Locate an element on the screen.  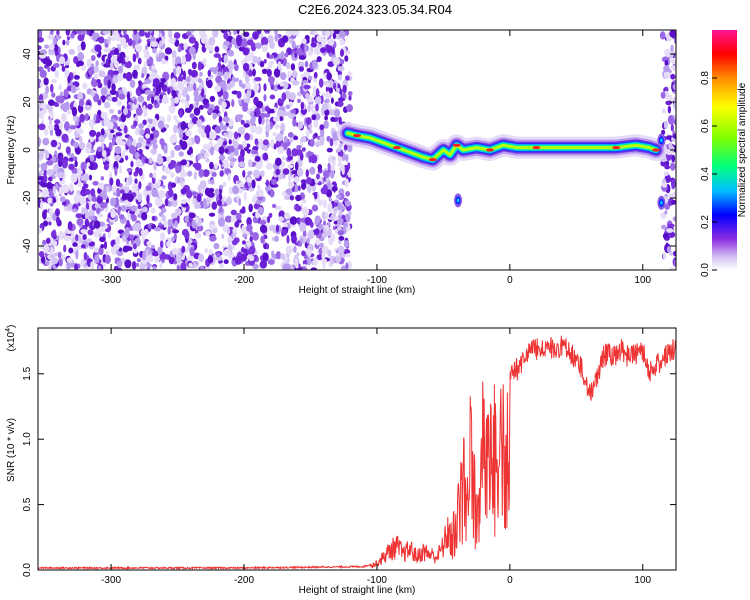
snr-x-label: Height of straight line (km) is located at coordinates (357, 590).